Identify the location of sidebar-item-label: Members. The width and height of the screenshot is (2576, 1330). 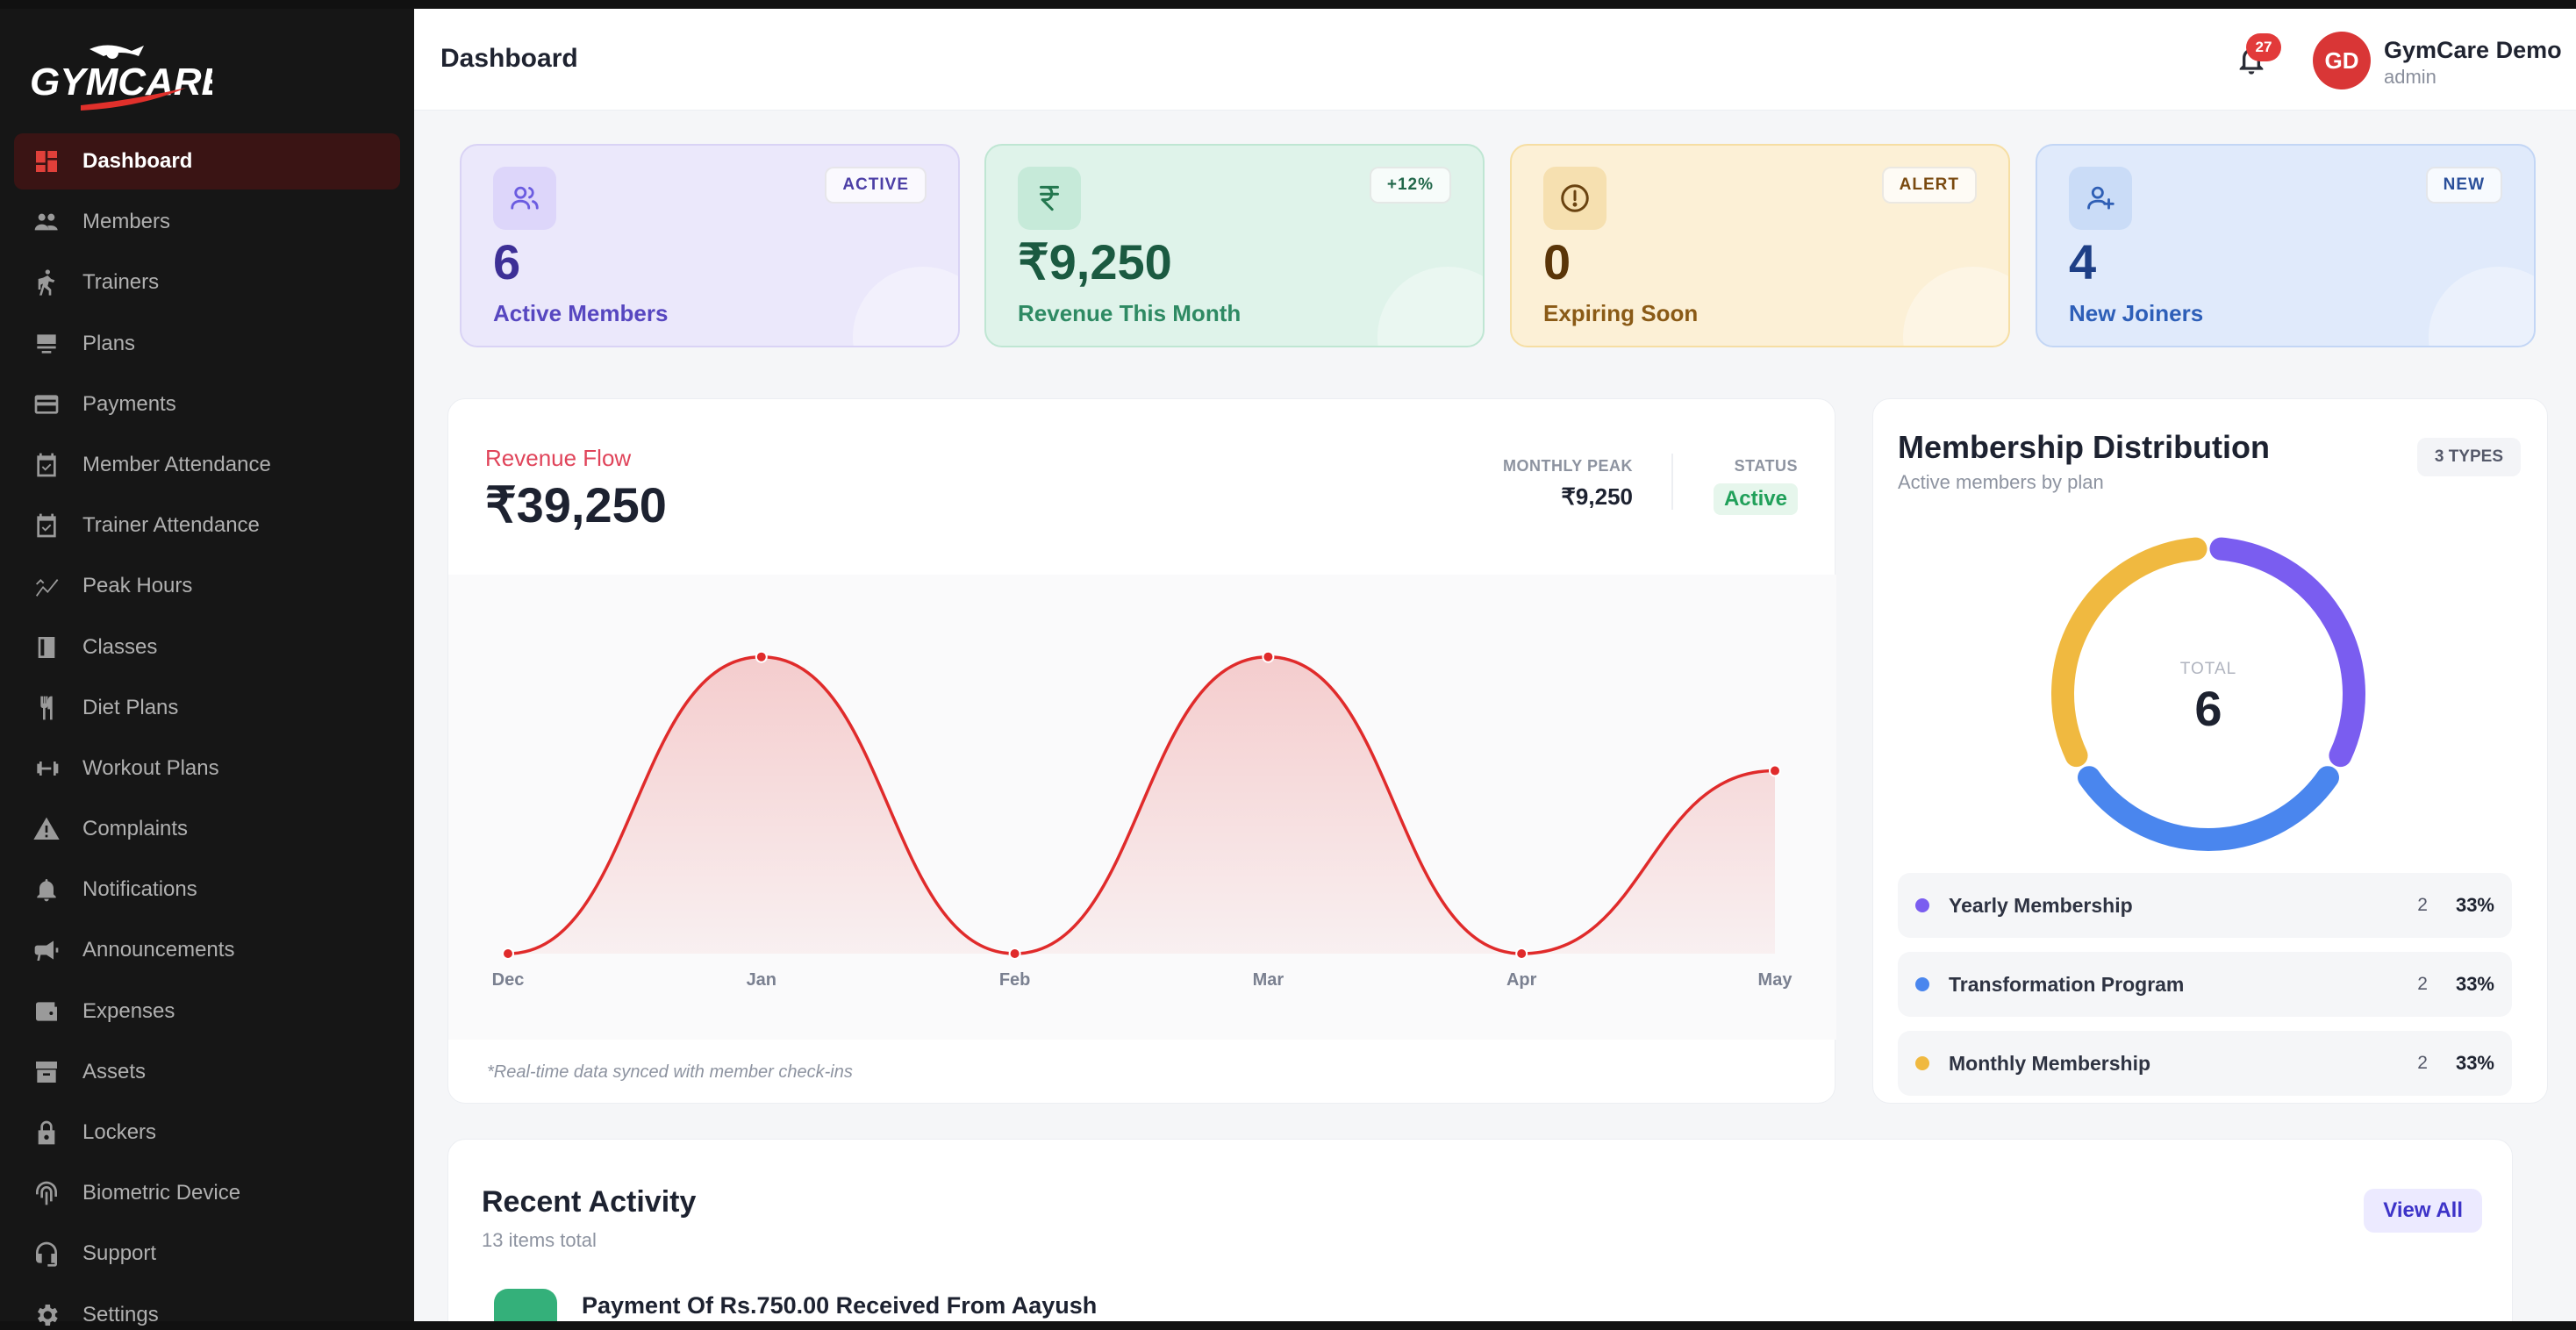
(126, 222).